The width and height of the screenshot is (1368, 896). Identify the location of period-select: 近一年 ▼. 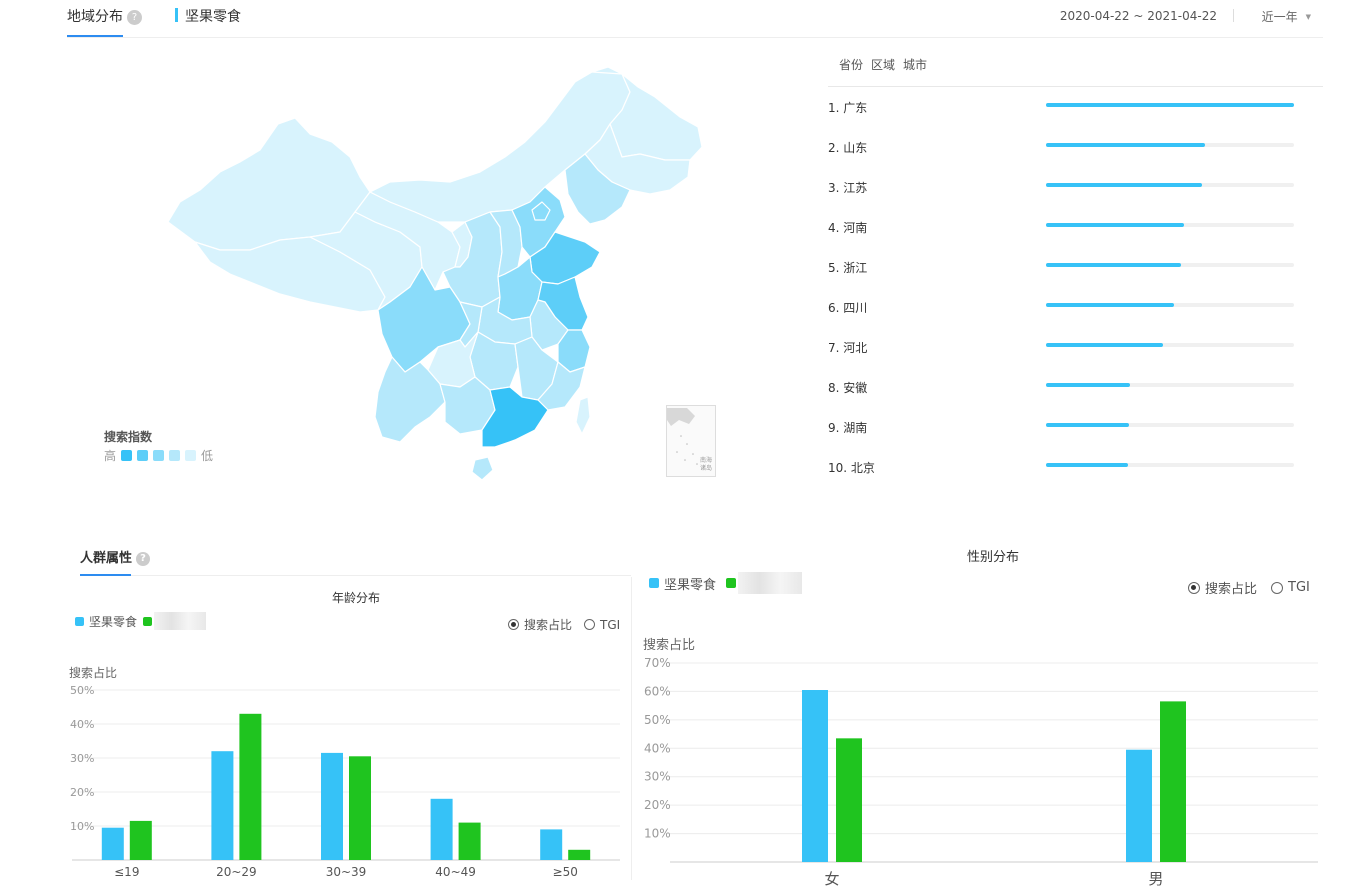
(1286, 16).